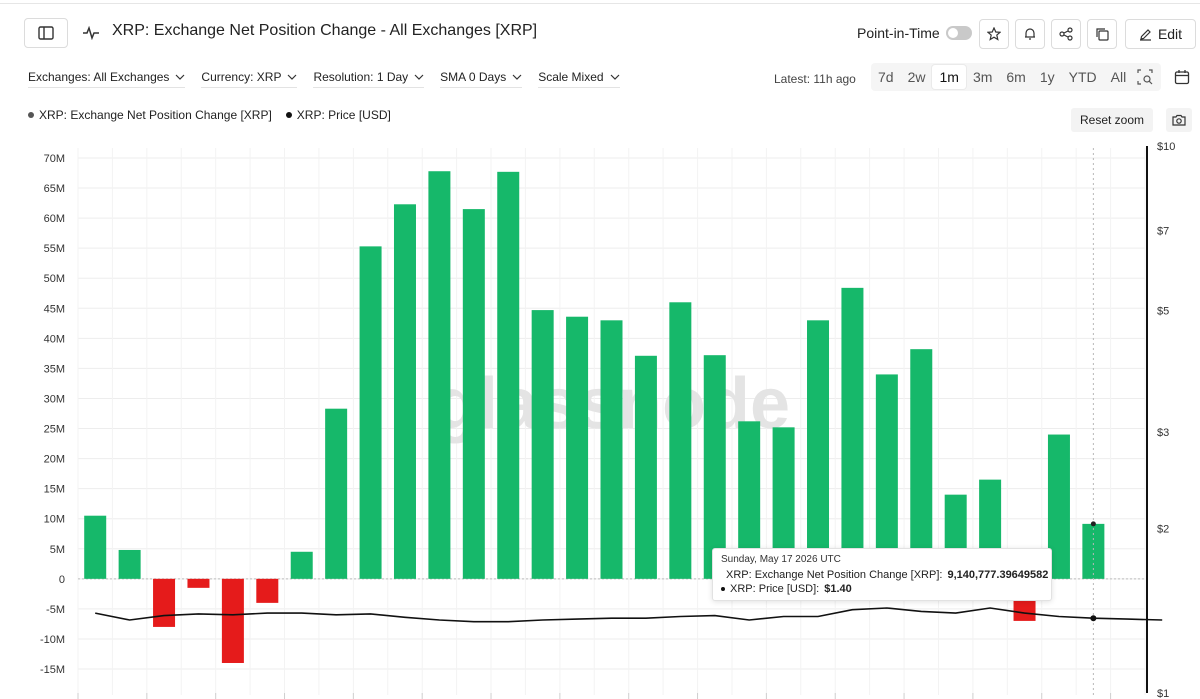 This screenshot has width=1200, height=699. I want to click on edit-button: Edit, so click(1160, 34).